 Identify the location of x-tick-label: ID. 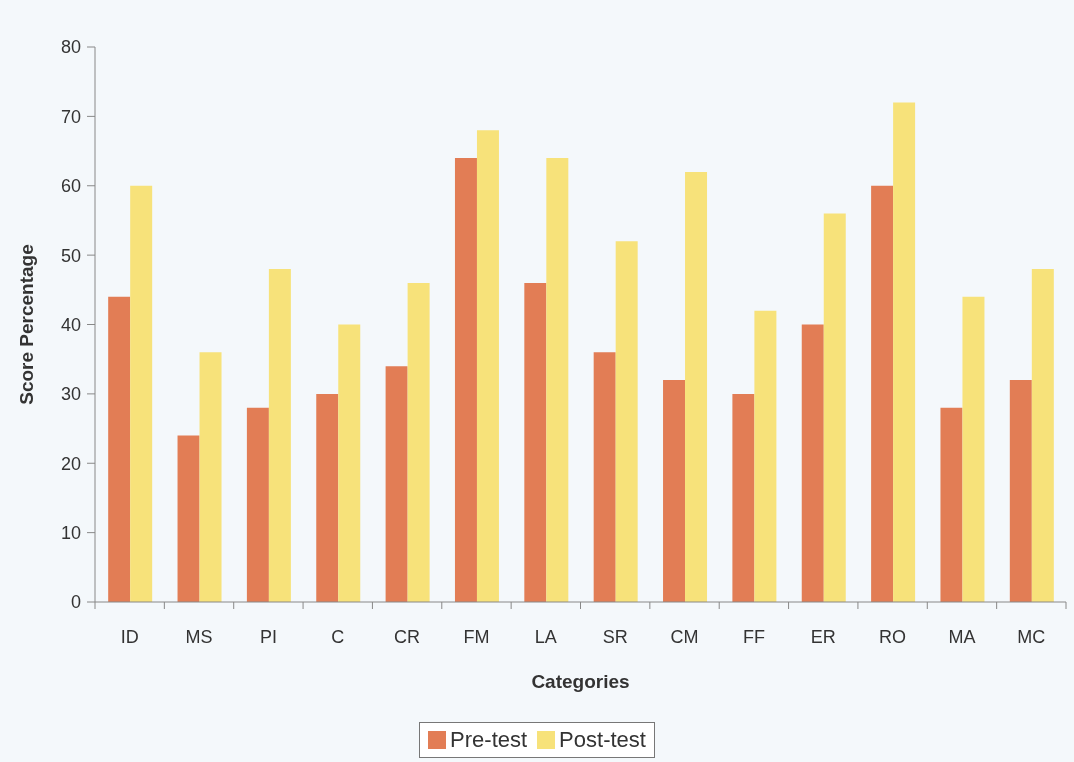
(129, 637).